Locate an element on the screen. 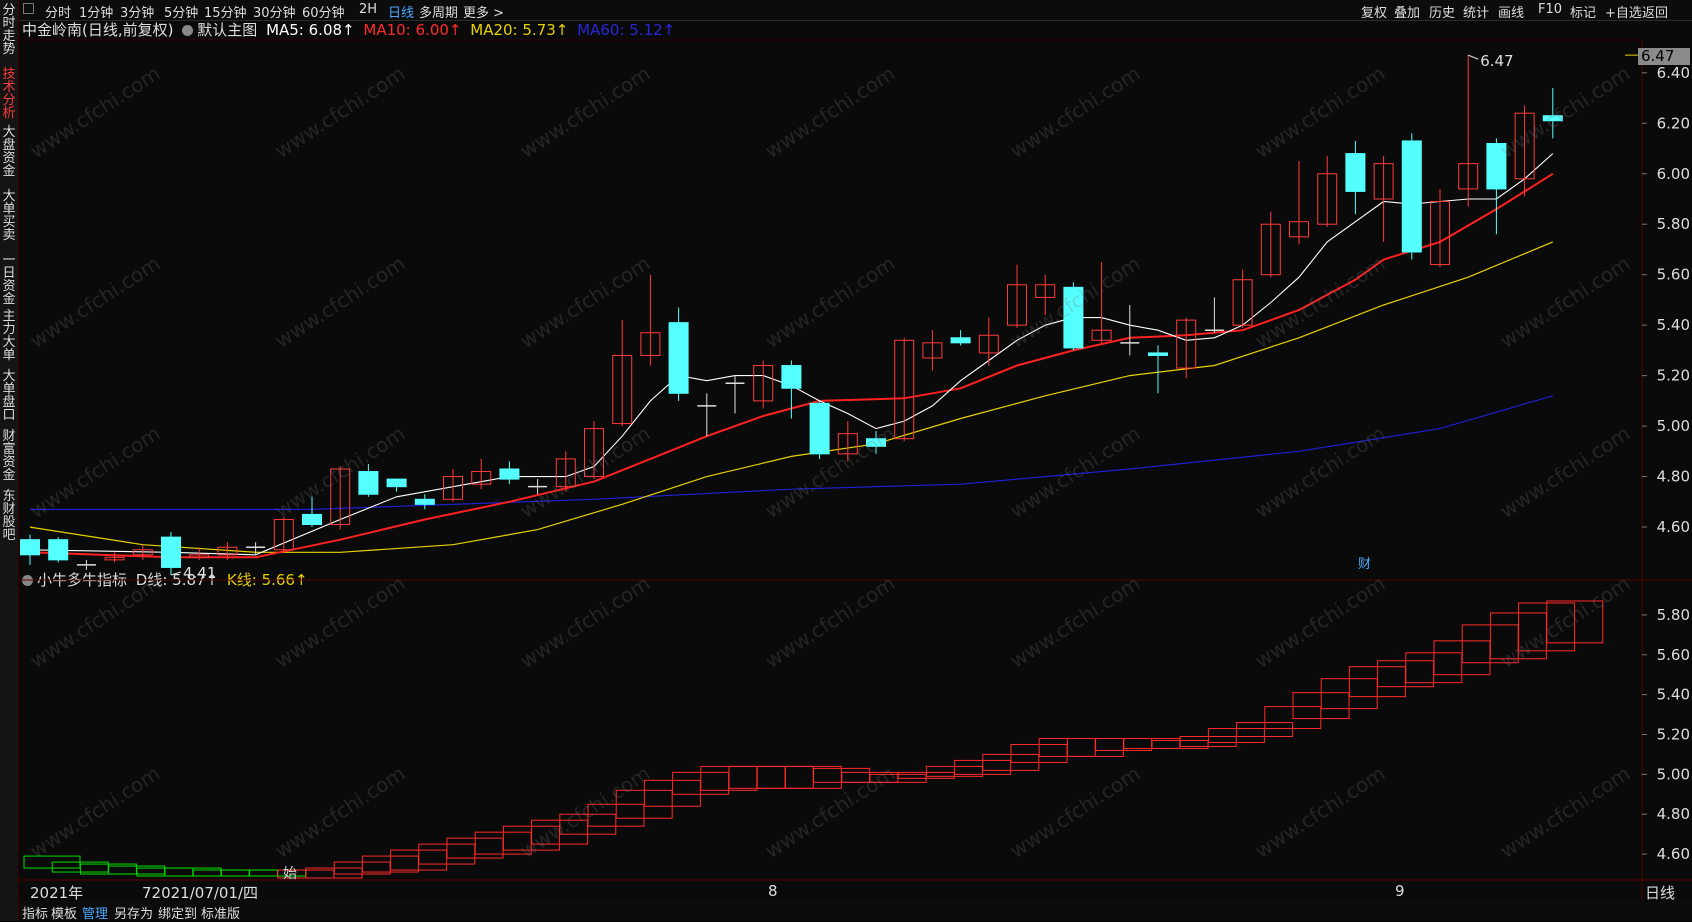 Image resolution: width=1692 pixels, height=922 pixels. period-label: 日线 is located at coordinates (1660, 893).